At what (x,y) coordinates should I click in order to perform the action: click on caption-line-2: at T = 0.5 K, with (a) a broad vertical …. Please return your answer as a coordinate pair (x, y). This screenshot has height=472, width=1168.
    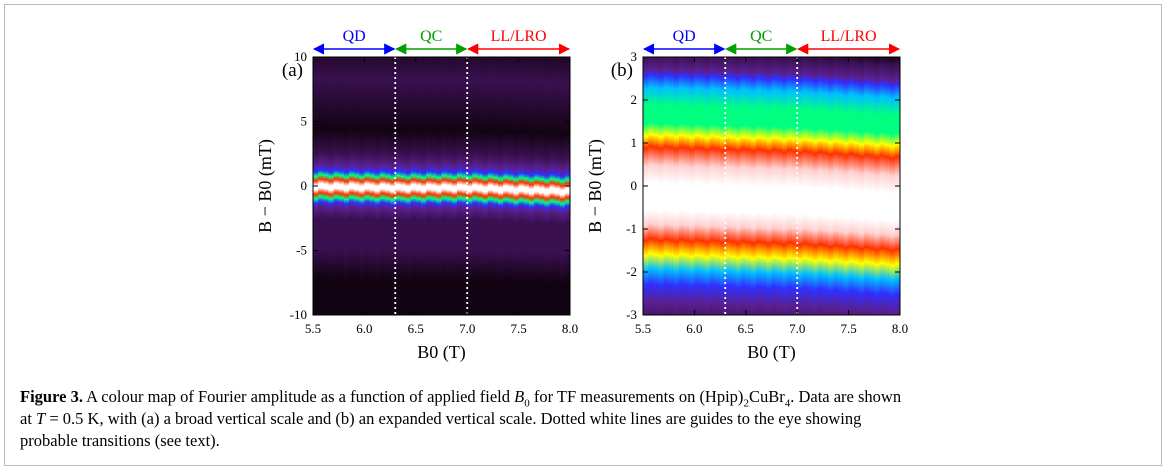
    Looking at the image, I should click on (441, 418).